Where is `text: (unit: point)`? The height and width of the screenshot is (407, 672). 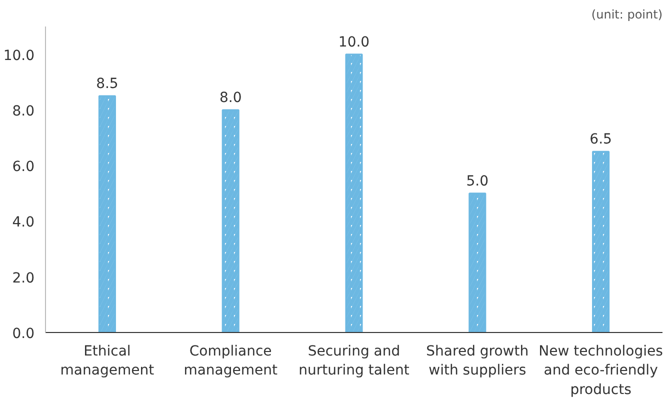
text: (unit: point) is located at coordinates (627, 15).